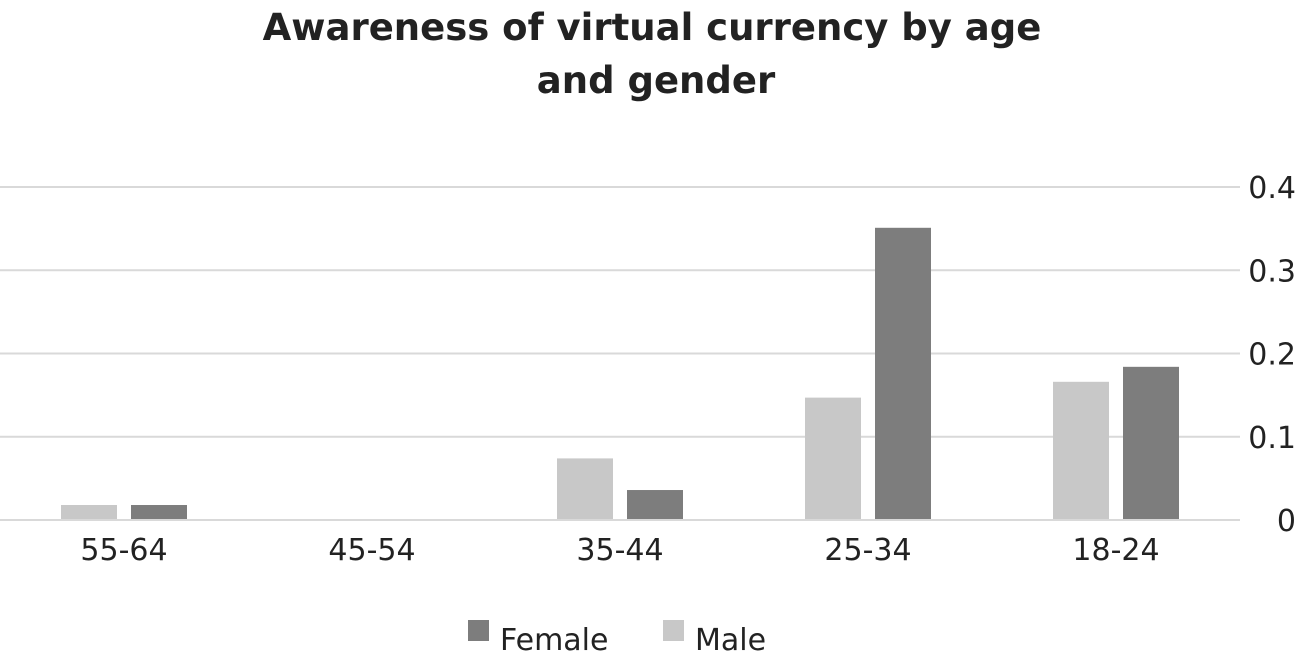  I want to click on legend-swatch-male, so click(673, 630).